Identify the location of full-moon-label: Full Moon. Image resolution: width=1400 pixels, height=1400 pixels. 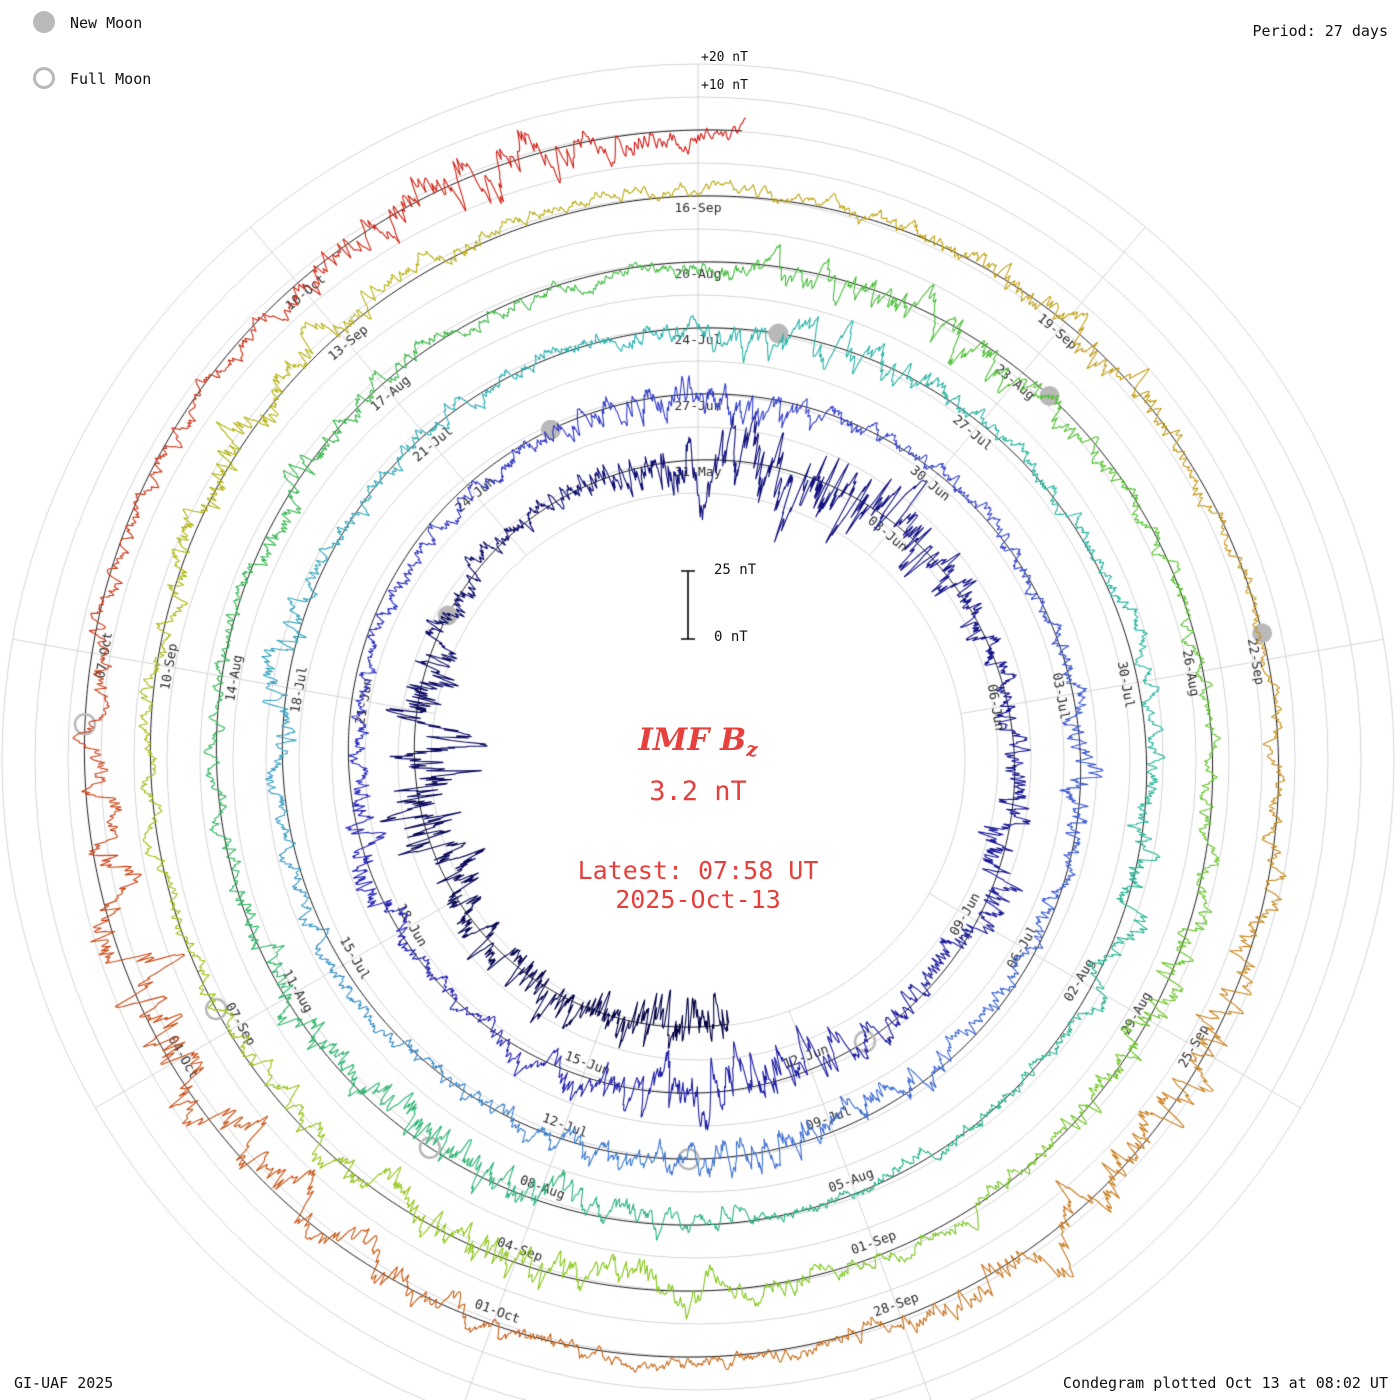
(111, 79).